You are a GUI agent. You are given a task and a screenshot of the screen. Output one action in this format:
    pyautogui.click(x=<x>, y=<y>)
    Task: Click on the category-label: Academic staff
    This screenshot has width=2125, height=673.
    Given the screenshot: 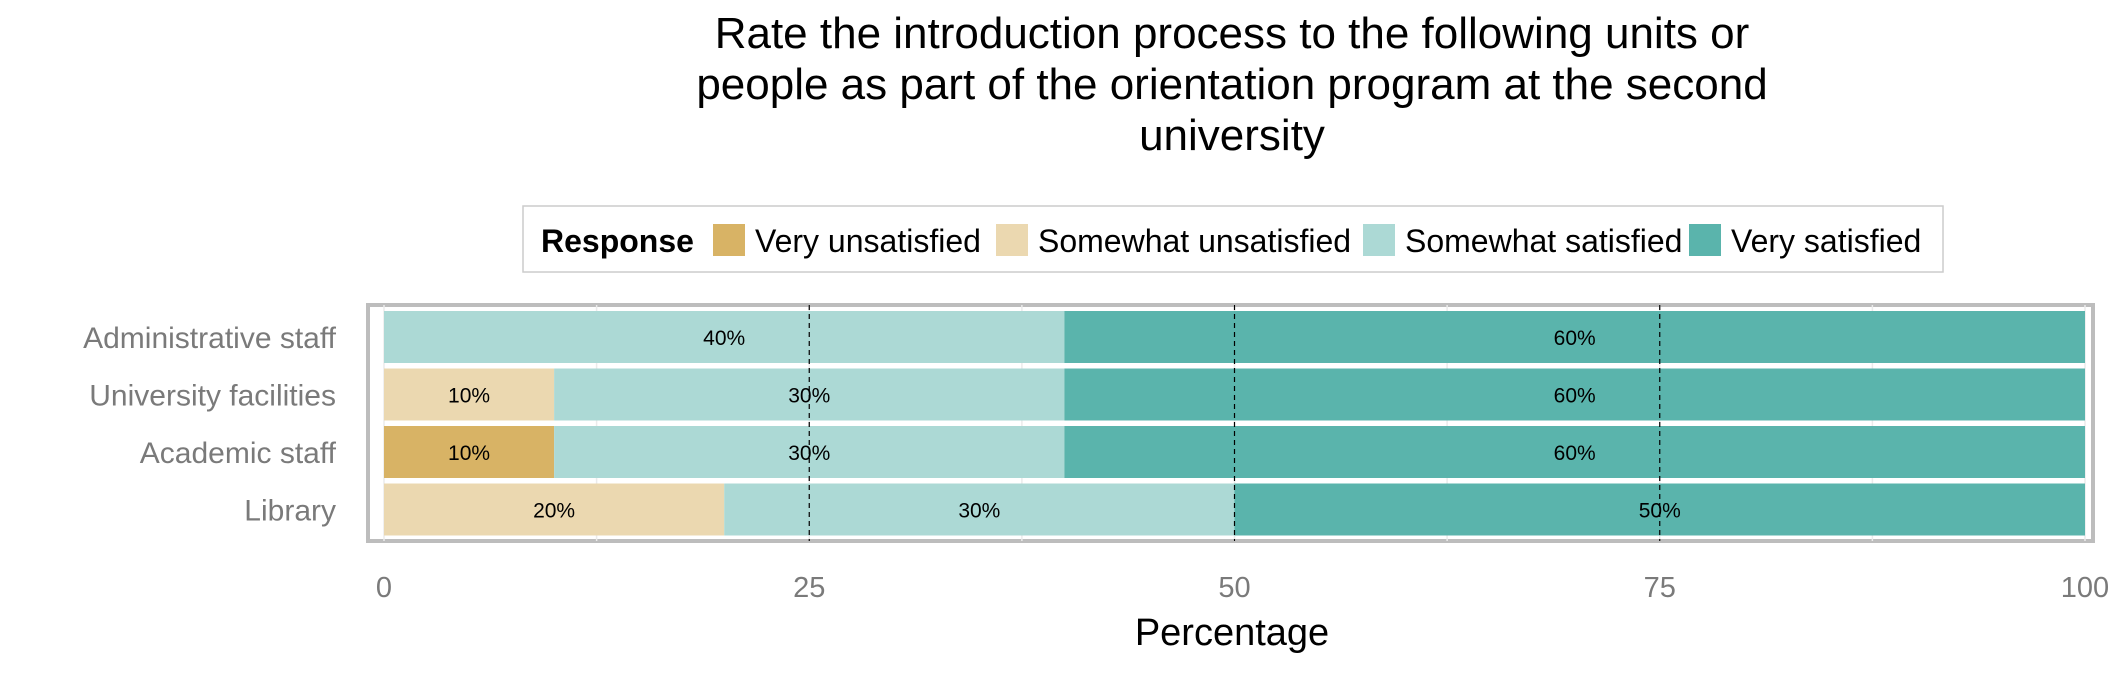 What is the action you would take?
    pyautogui.click(x=238, y=453)
    